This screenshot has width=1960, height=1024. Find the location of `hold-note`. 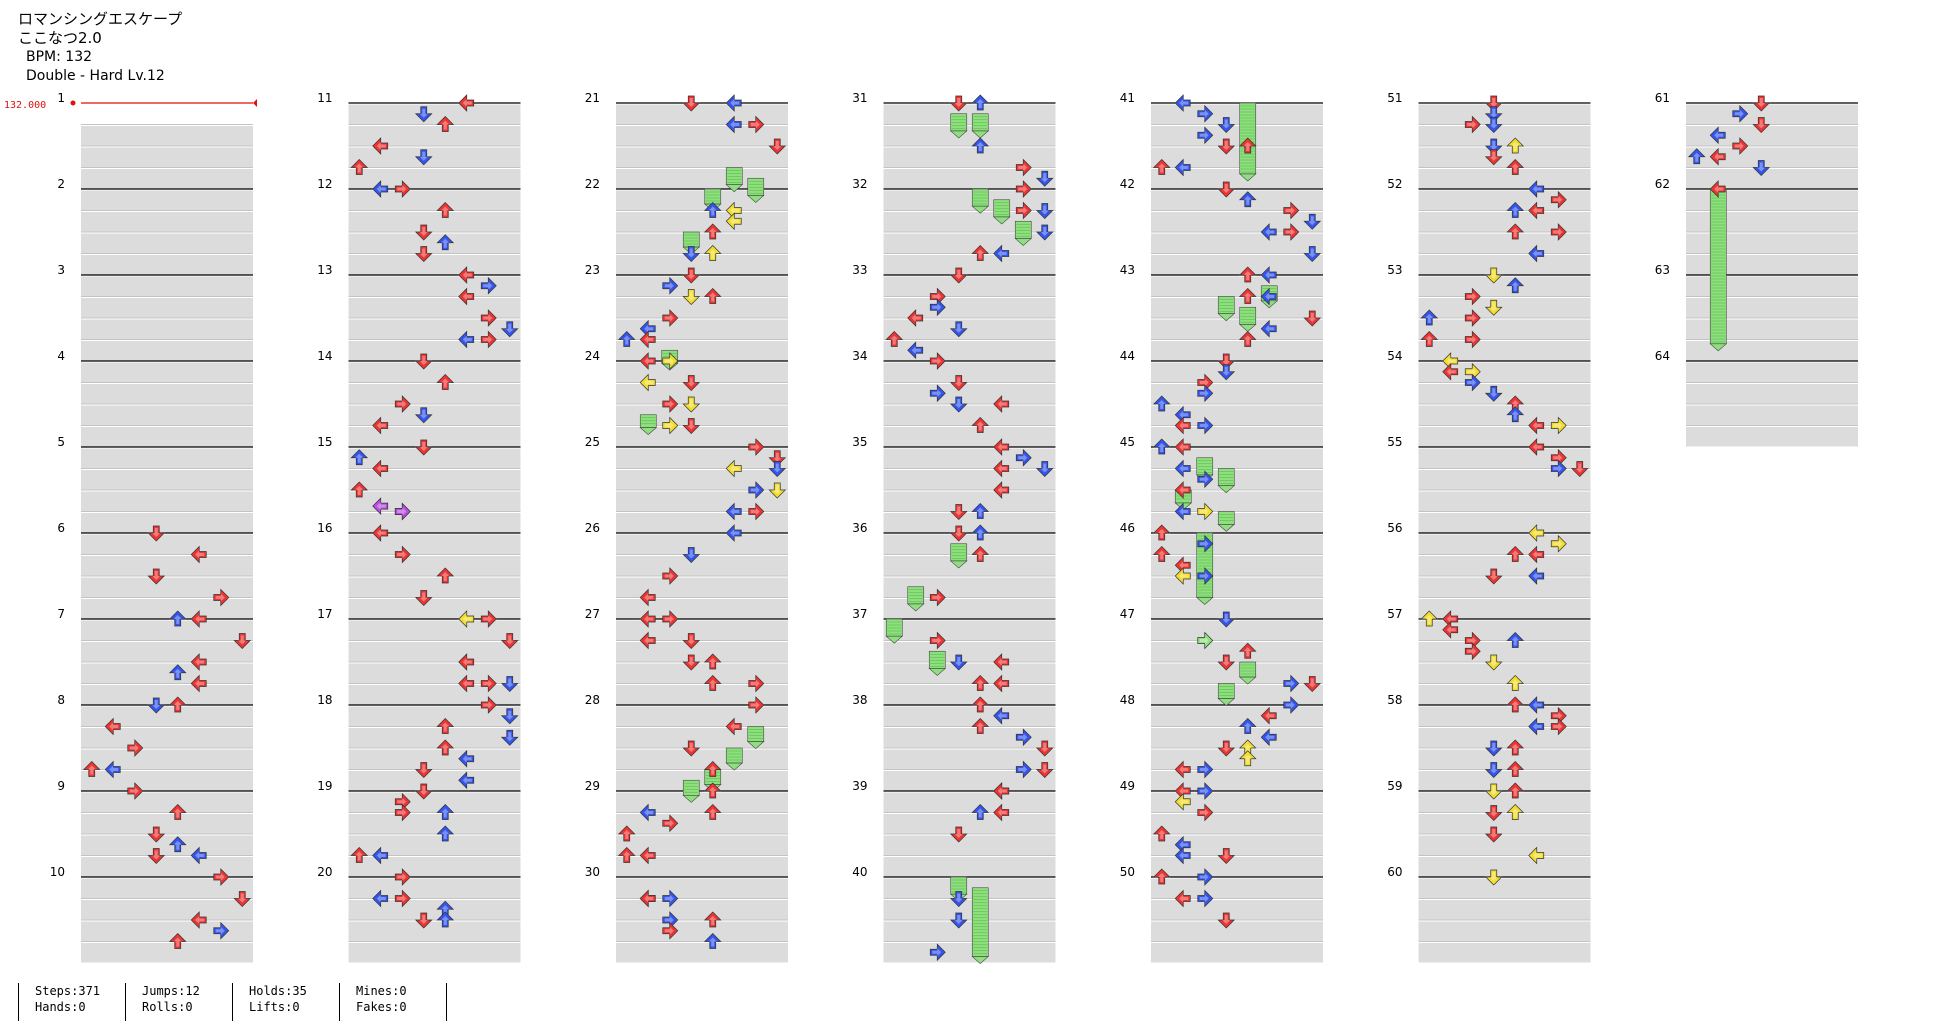

hold-note is located at coordinates (755, 190).